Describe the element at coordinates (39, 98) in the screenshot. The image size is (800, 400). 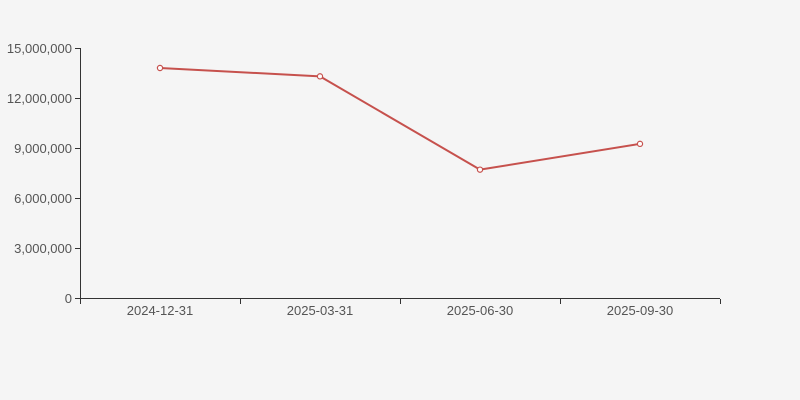
I see `y-axis-label: 12,000,000` at that location.